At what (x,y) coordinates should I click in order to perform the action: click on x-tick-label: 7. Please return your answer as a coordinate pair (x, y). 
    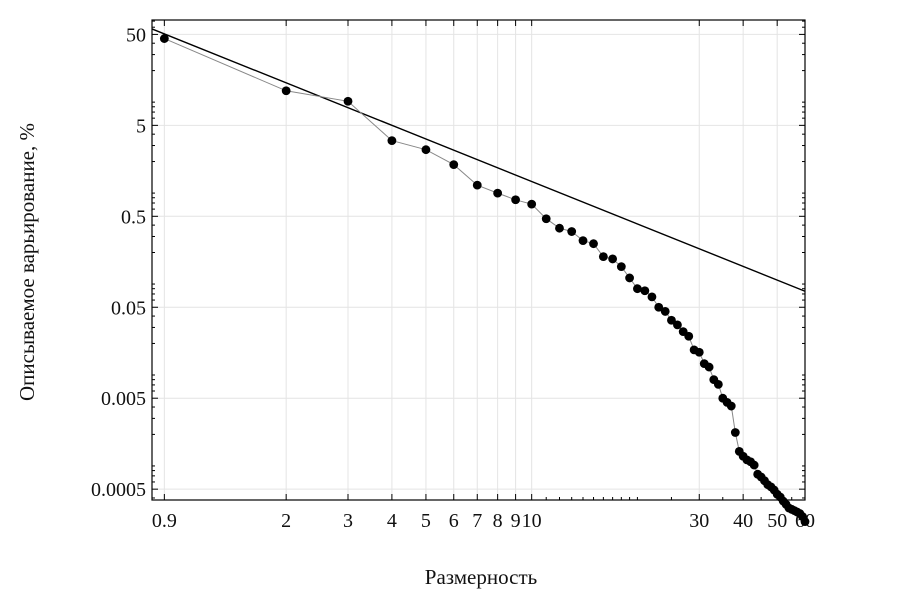
    Looking at the image, I should click on (477, 521).